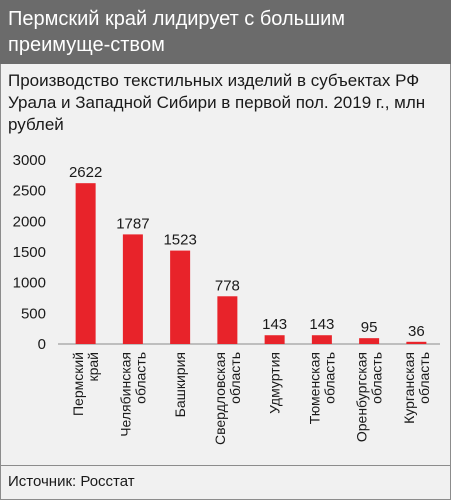 The width and height of the screenshot is (451, 500). What do you see at coordinates (33, 313) in the screenshot?
I see `y-tick-label: 500` at bounding box center [33, 313].